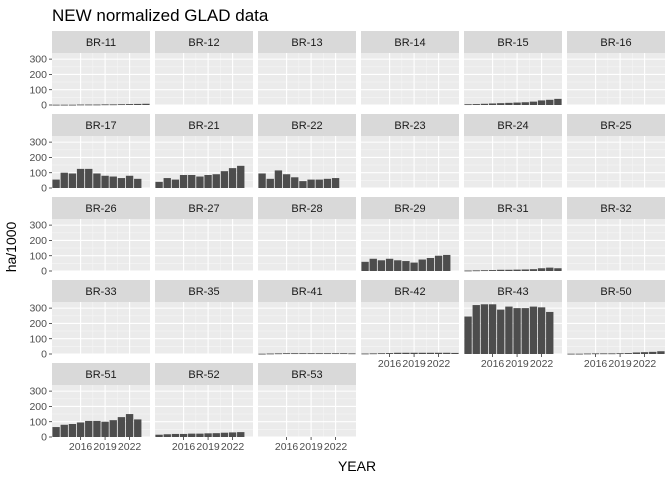 The height and width of the screenshot is (480, 672). Describe the element at coordinates (409, 126) in the screenshot. I see `facet-strip-label: BR-23` at that location.